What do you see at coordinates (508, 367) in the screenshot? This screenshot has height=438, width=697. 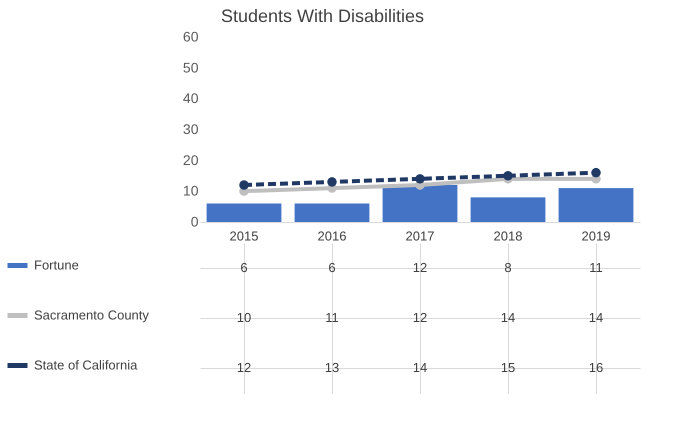 I see `data-label: 15` at bounding box center [508, 367].